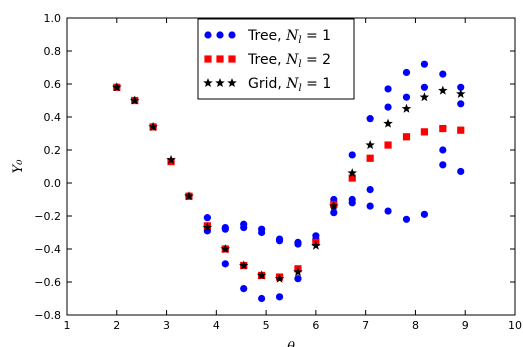 Image resolution: width=523 pixels, height=347 pixels. Describe the element at coordinates (53, 117) in the screenshot. I see `y-tick-label: 0.4` at that location.